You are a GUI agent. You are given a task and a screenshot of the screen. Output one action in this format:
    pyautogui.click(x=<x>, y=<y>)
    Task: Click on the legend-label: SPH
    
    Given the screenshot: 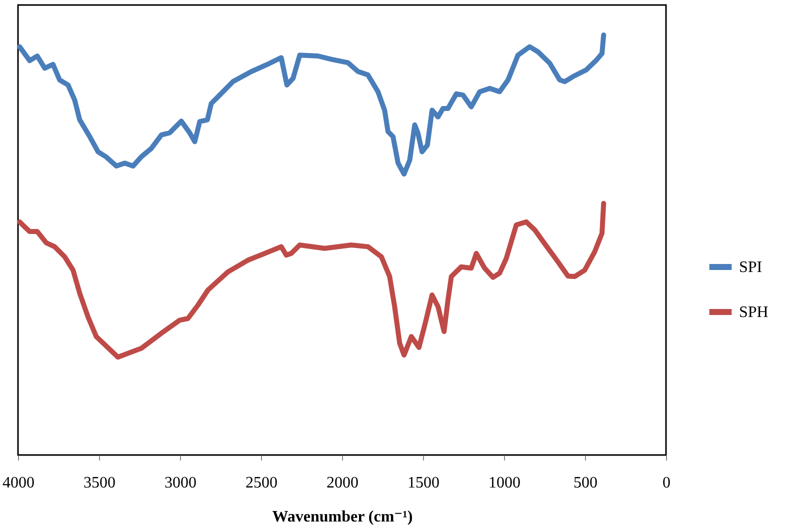 What is the action you would take?
    pyautogui.click(x=754, y=312)
    